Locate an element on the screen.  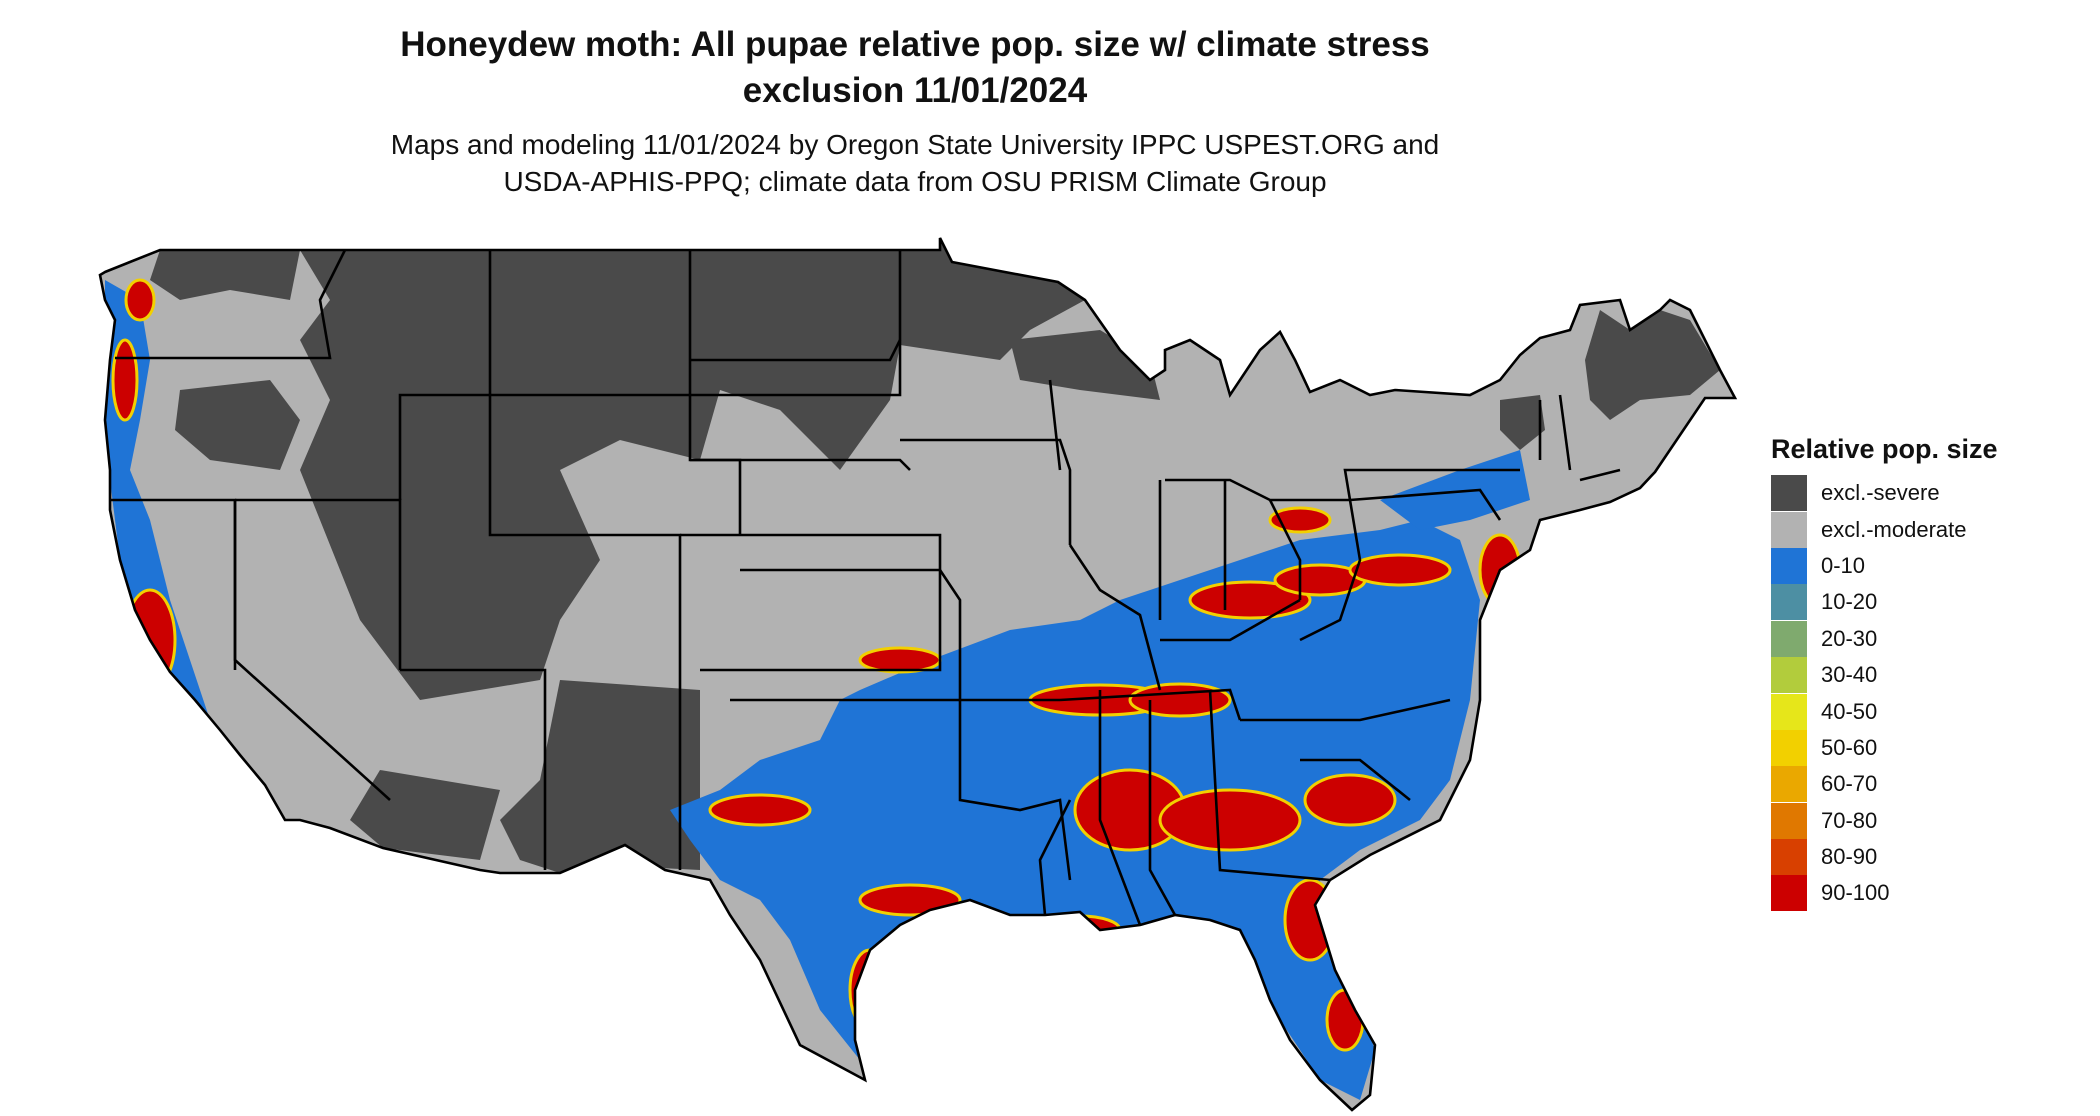
legend-item: 0-10 is located at coordinates (1884, 565).